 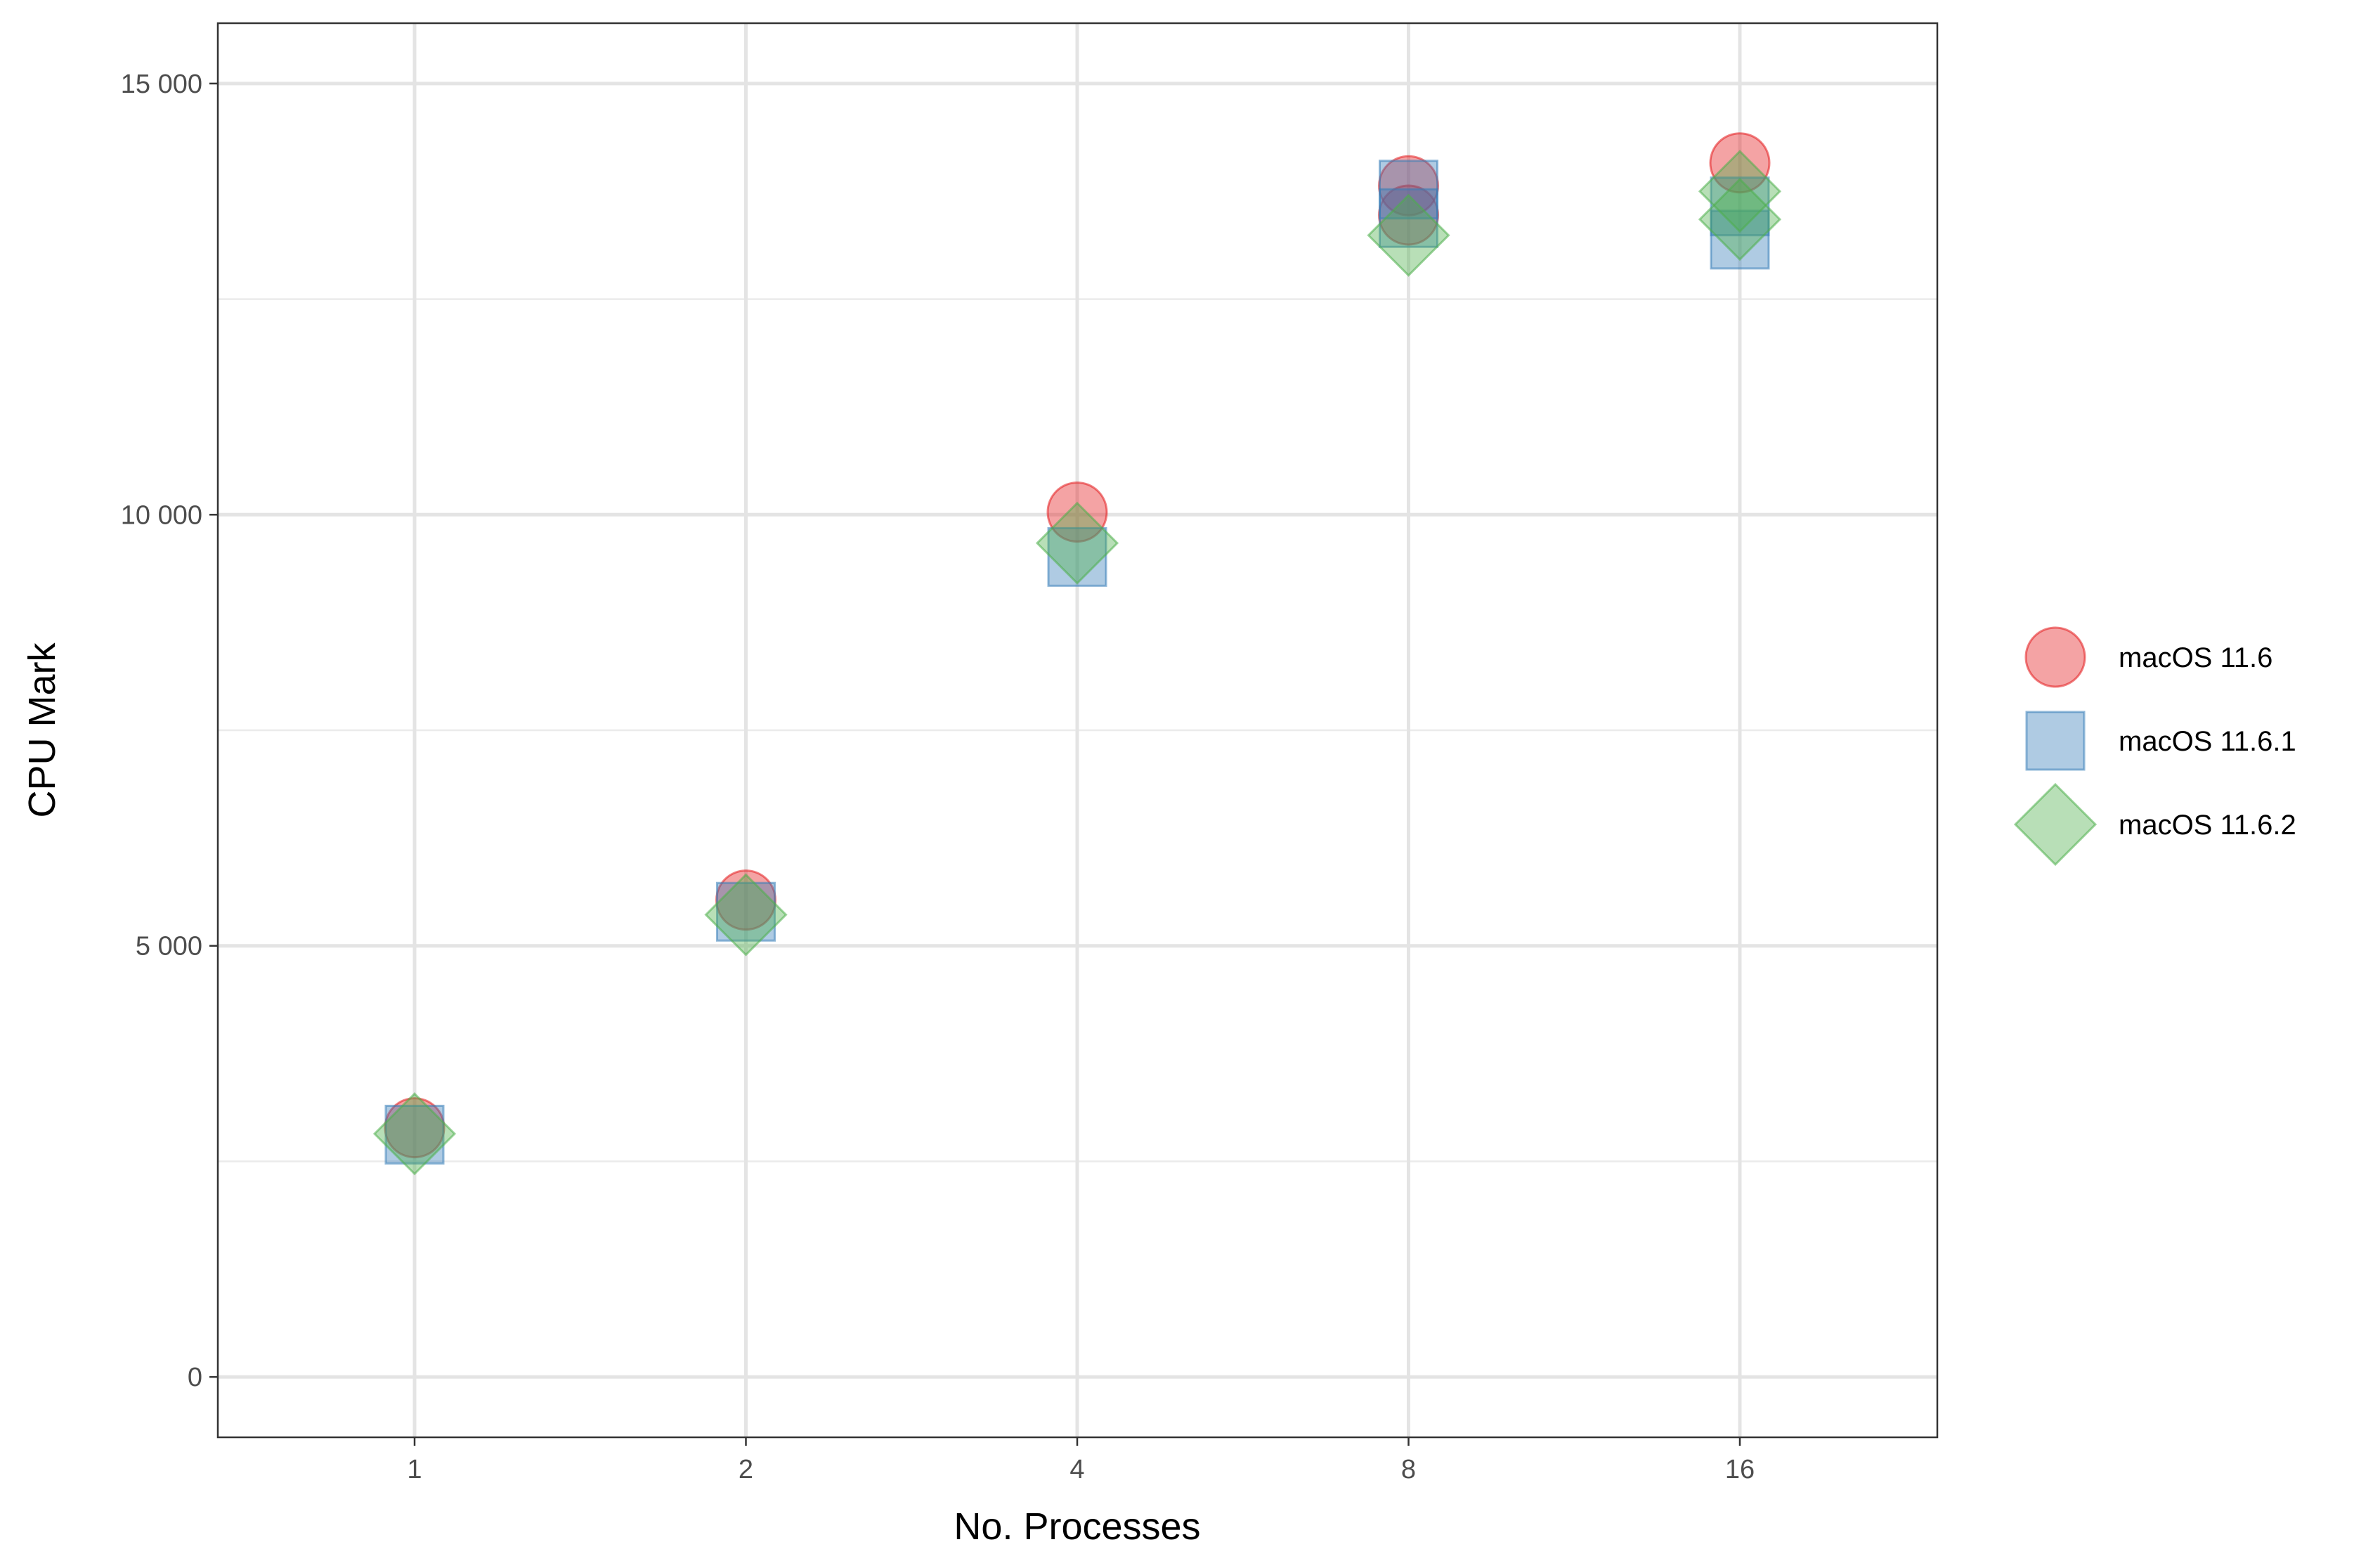 What do you see at coordinates (169, 946) in the screenshot?
I see `y-tick-label: 5 000` at bounding box center [169, 946].